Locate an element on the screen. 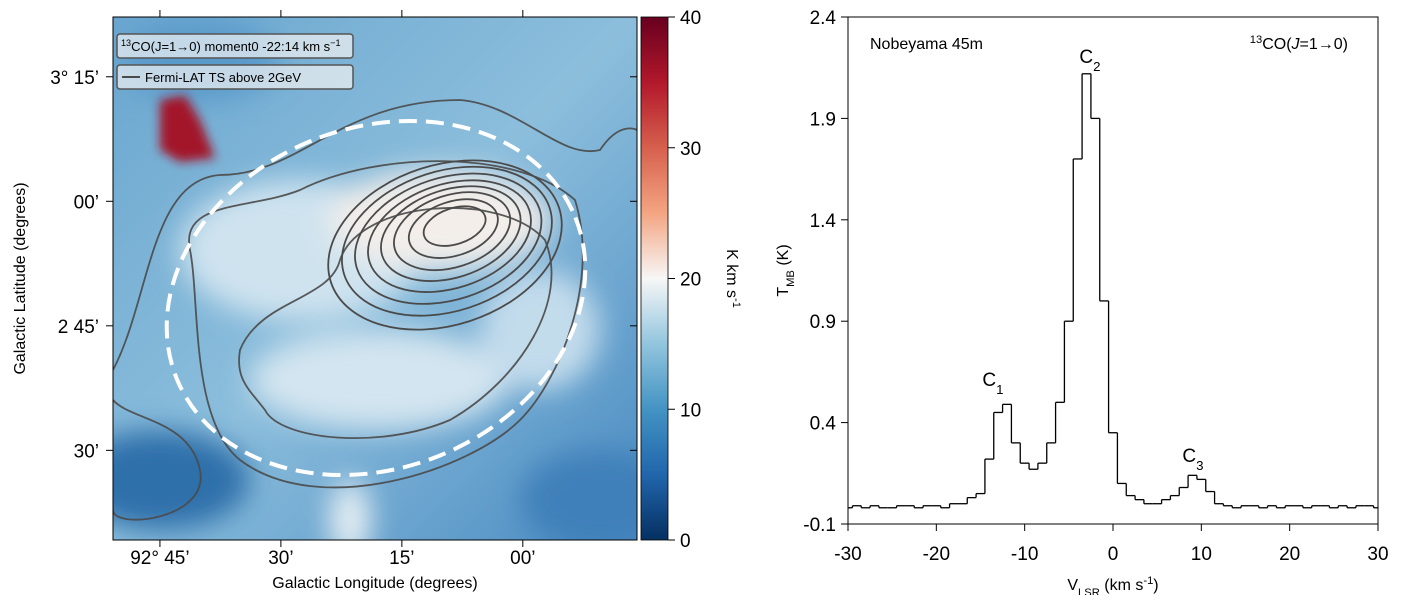  peak-label-part: 2 is located at coordinates (1096, 66).